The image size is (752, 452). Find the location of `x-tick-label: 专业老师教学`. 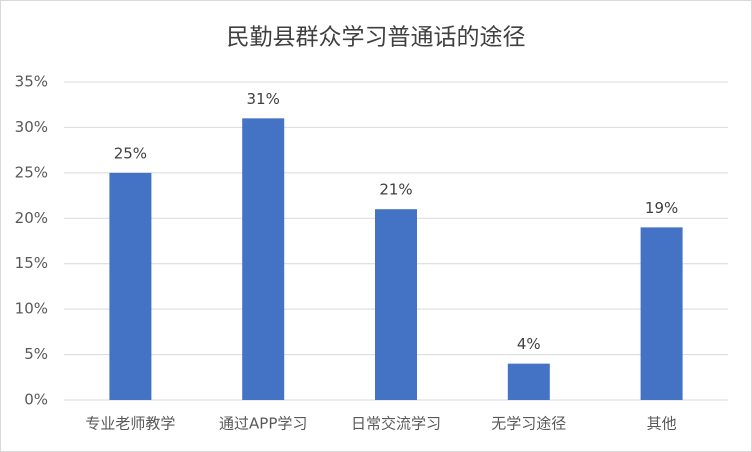

x-tick-label: 专业老师教学 is located at coordinates (130, 424).